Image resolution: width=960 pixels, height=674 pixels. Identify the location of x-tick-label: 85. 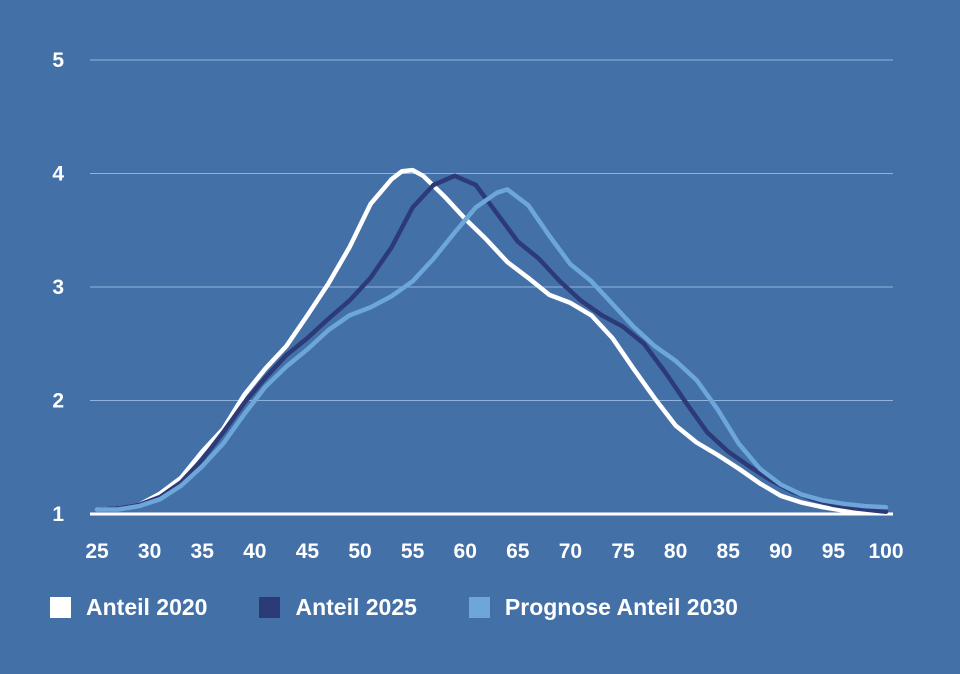
(729, 551).